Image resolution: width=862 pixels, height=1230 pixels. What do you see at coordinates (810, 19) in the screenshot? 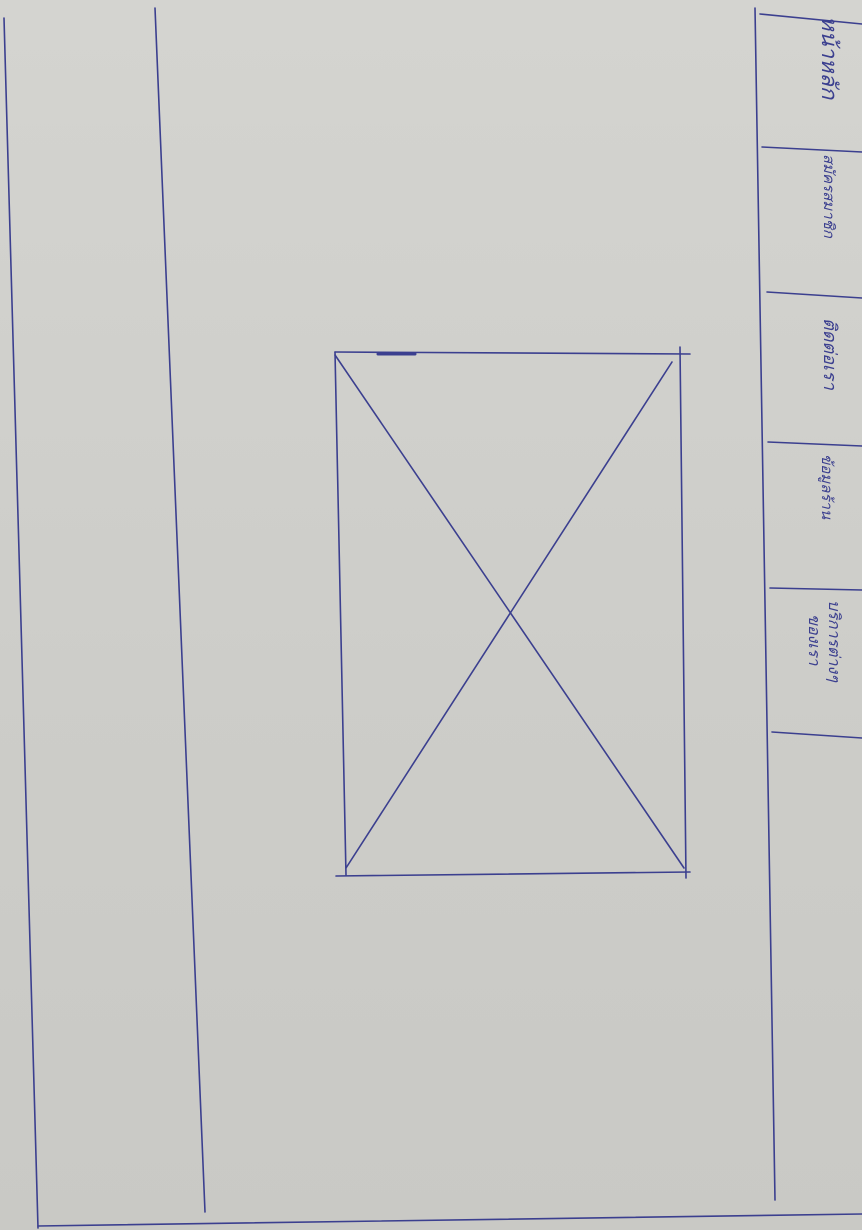
I see `menubar-top-line` at bounding box center [810, 19].